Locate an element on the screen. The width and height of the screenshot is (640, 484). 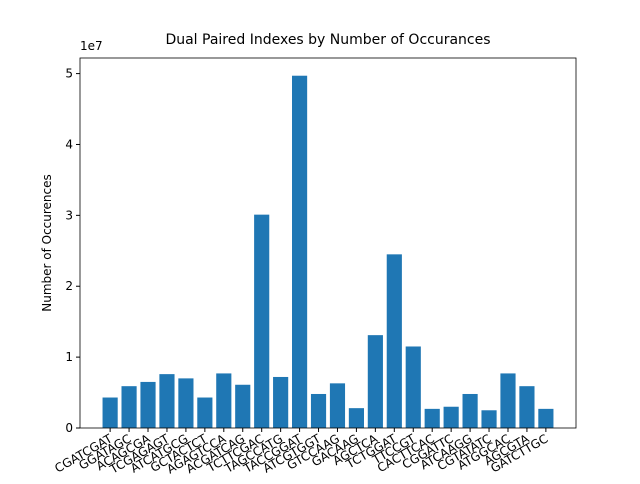
y-axis-label: Number of Occurences is located at coordinates (47, 243).